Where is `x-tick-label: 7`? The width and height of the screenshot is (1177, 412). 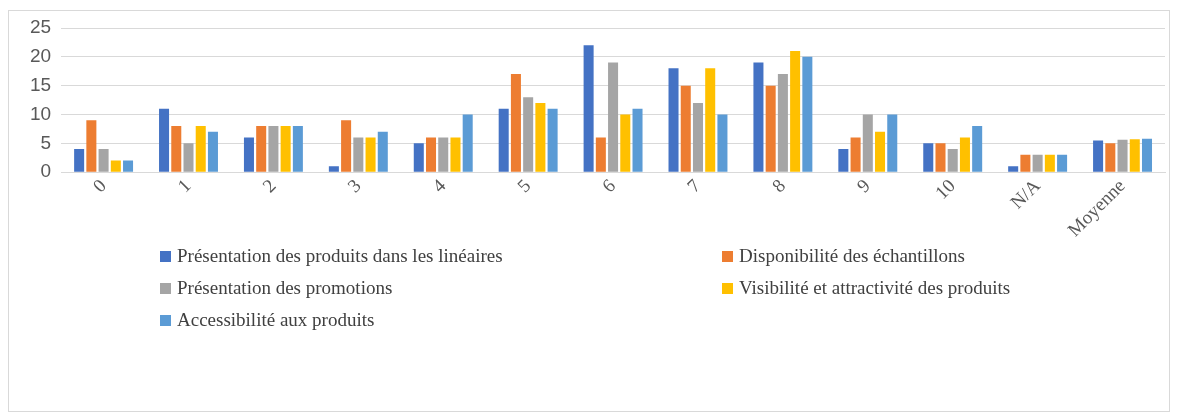 x-tick-label: 7 is located at coordinates (693, 185).